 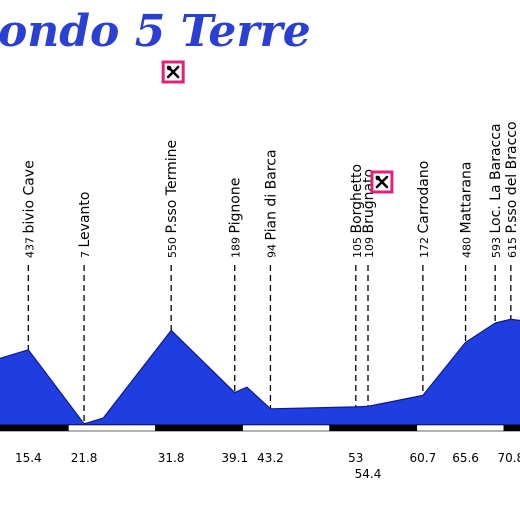 I want to click on km-label: 65.6, so click(x=465, y=458).